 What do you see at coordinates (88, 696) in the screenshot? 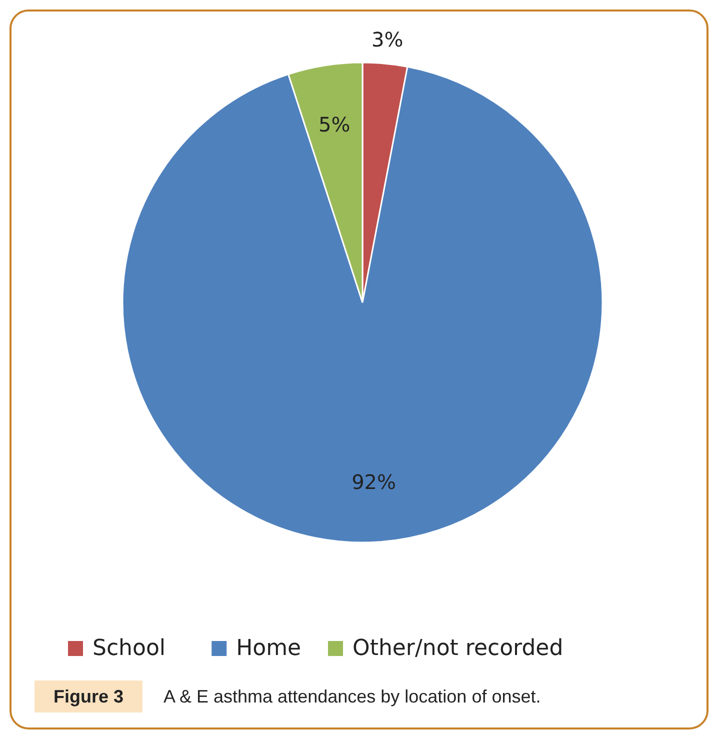
I see `text: Figure 3` at bounding box center [88, 696].